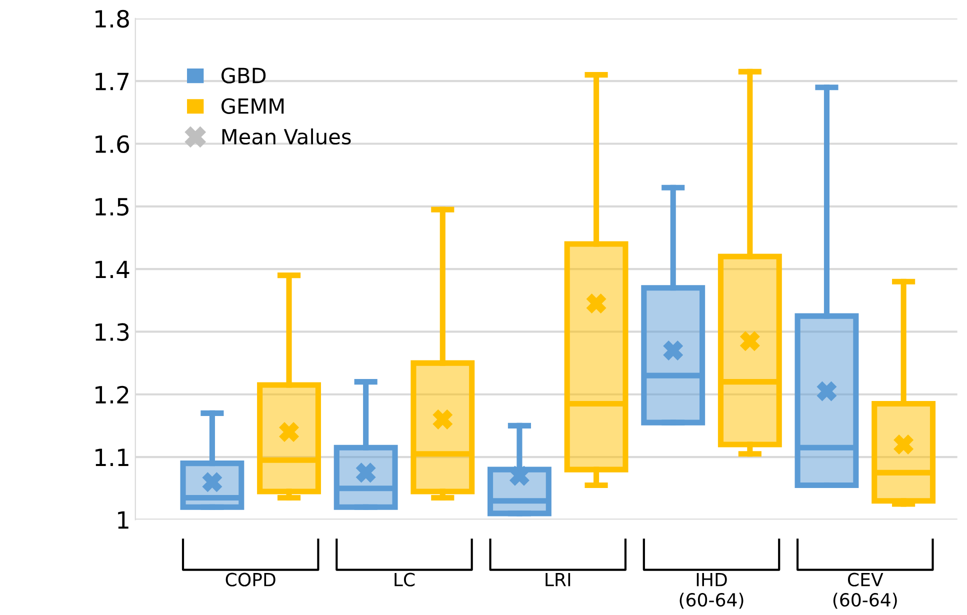  What do you see at coordinates (253, 106) in the screenshot?
I see `legend-label: GEMM` at bounding box center [253, 106].